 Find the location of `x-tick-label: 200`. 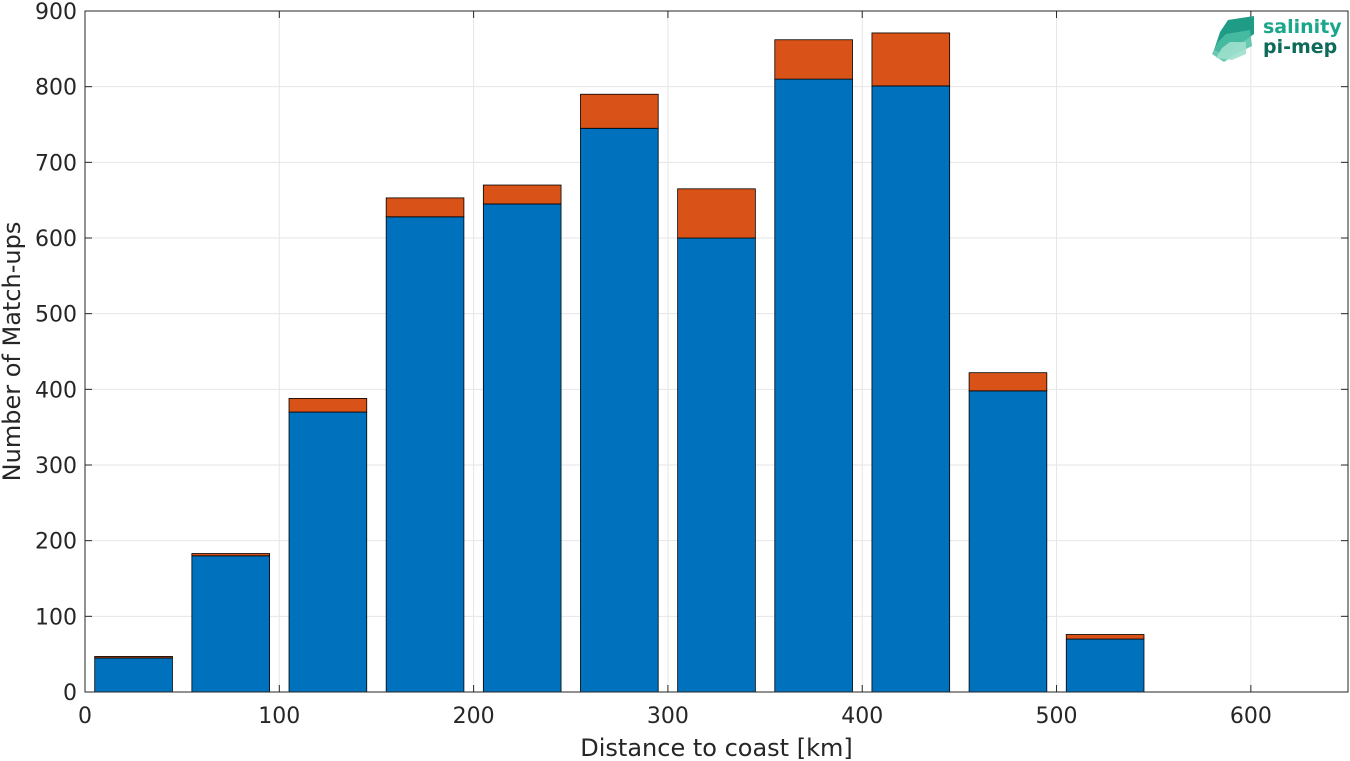

x-tick-label: 200 is located at coordinates (474, 716).